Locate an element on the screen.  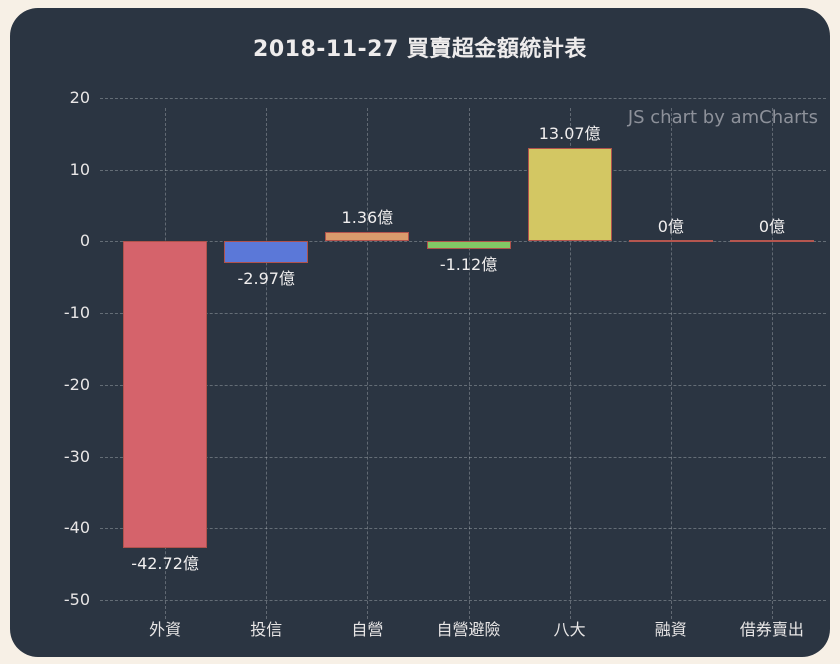
y-axis-label: -10 is located at coordinates (76, 313).